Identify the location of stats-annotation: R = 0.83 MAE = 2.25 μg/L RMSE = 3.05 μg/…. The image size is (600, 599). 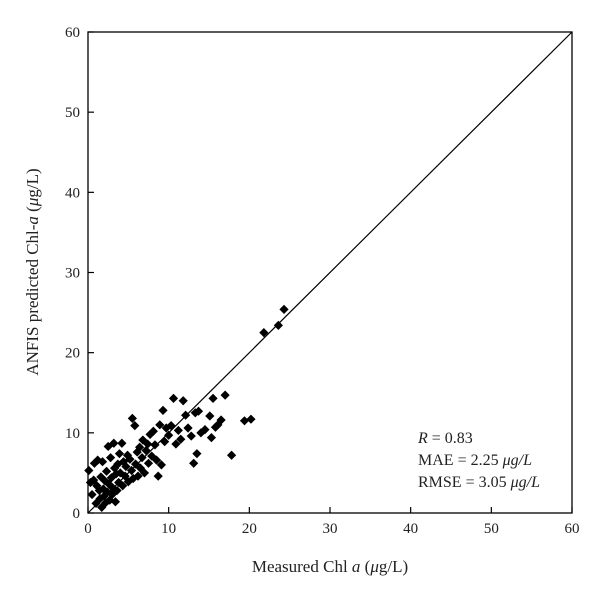
(478, 460).